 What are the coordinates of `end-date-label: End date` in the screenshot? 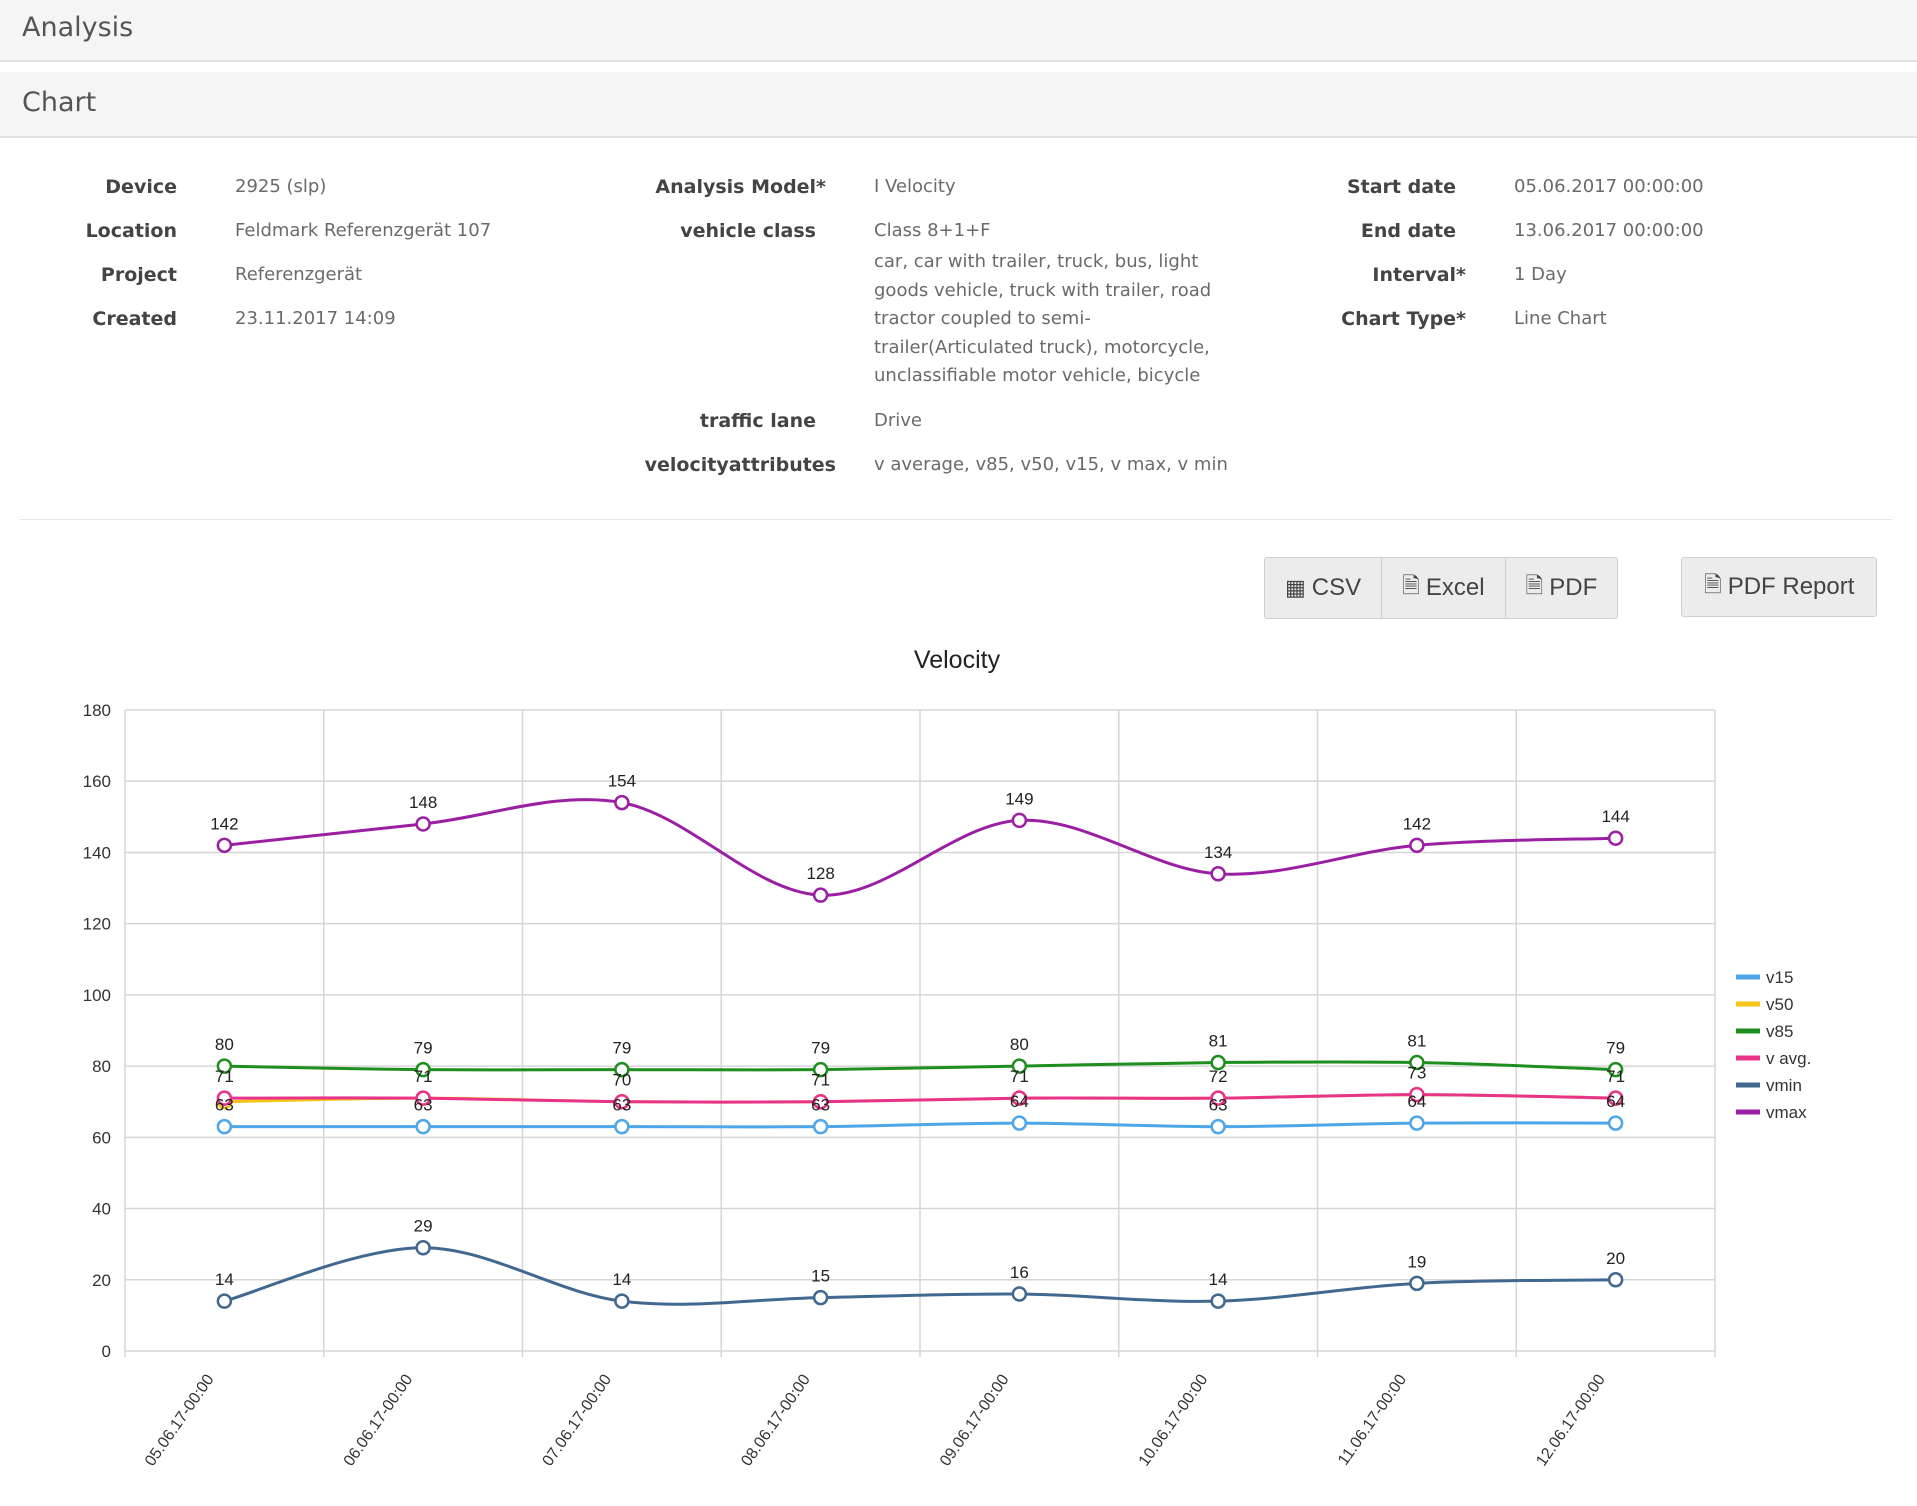 It's located at (1408, 231).